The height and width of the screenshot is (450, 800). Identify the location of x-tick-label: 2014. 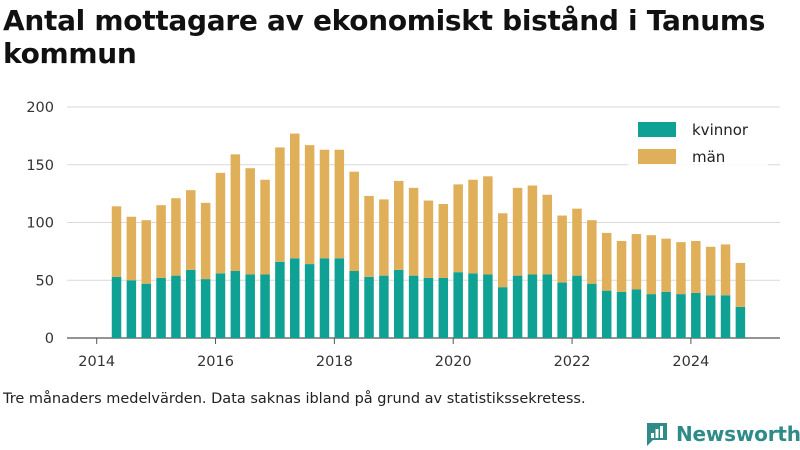
(96, 362).